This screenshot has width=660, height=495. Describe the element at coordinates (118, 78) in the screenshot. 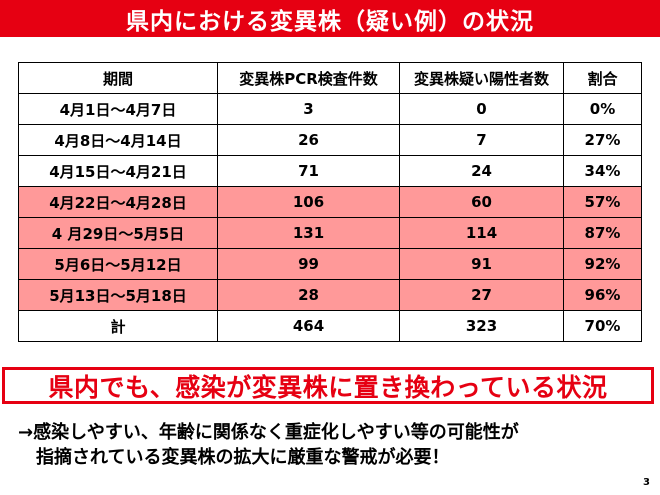

I see `header-period: 期間` at that location.